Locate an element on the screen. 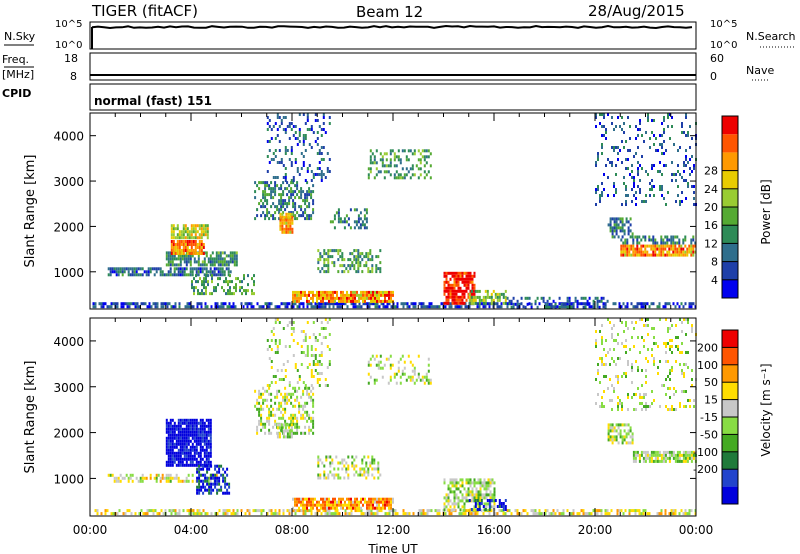 The height and width of the screenshot is (554, 800). y-tick-label: 1000 is located at coordinates (68, 479).